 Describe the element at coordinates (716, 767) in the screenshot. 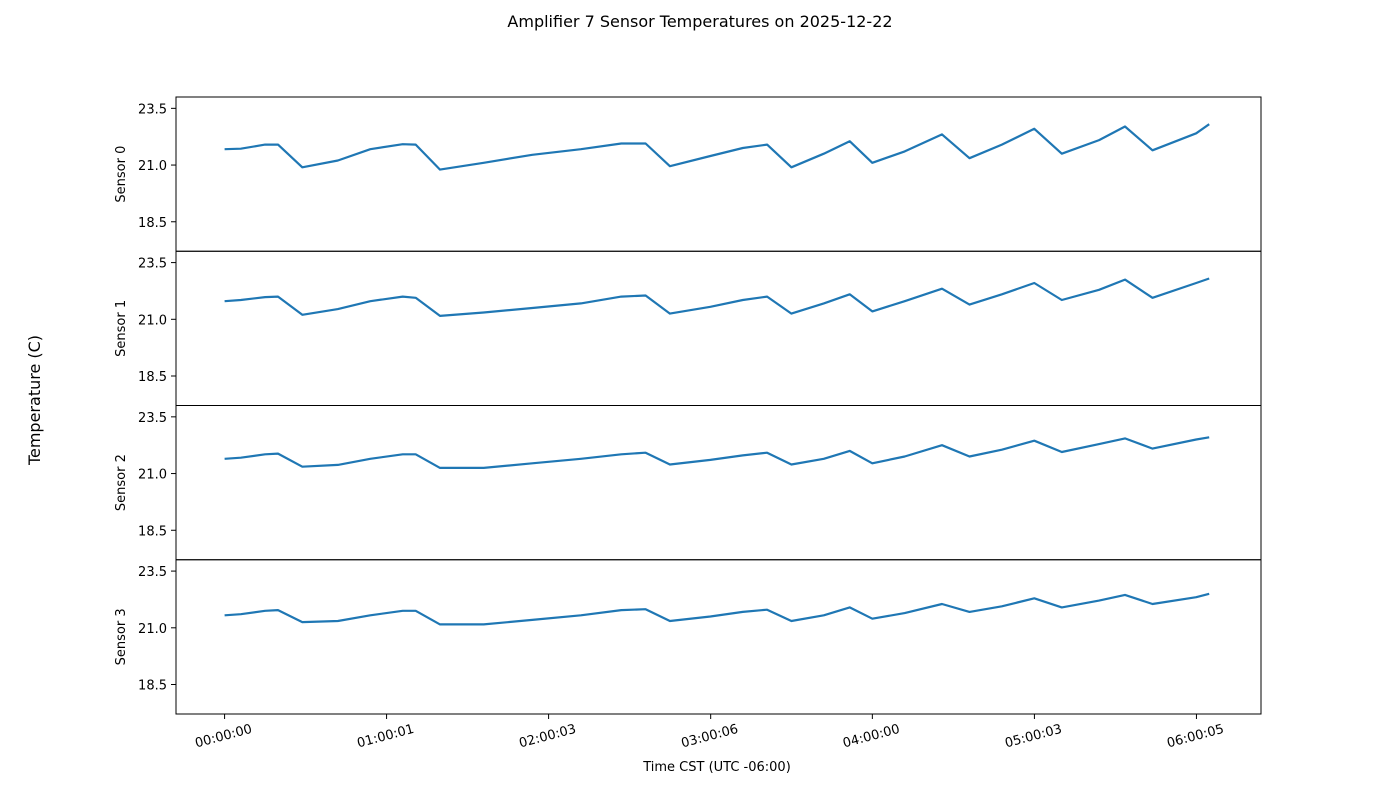

I see `x-axis-label: Time CST (UTC -06:00)` at that location.